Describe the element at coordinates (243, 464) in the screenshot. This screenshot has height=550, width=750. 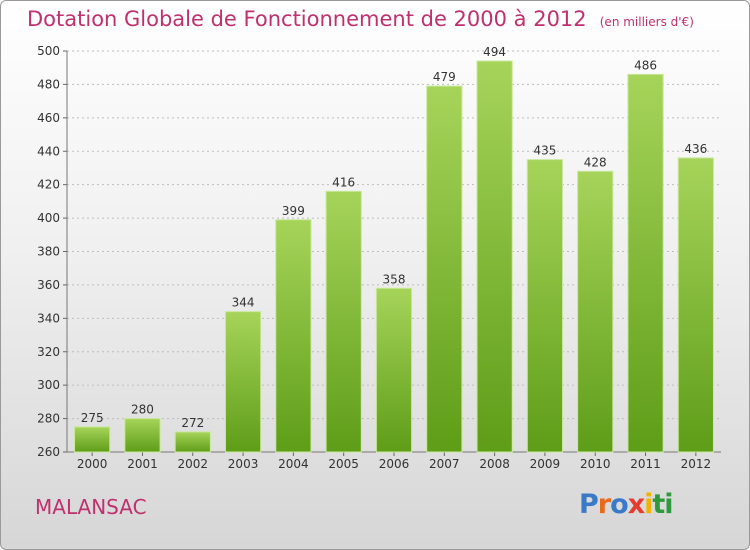
I see `x-tick-label-2003: 2003` at that location.